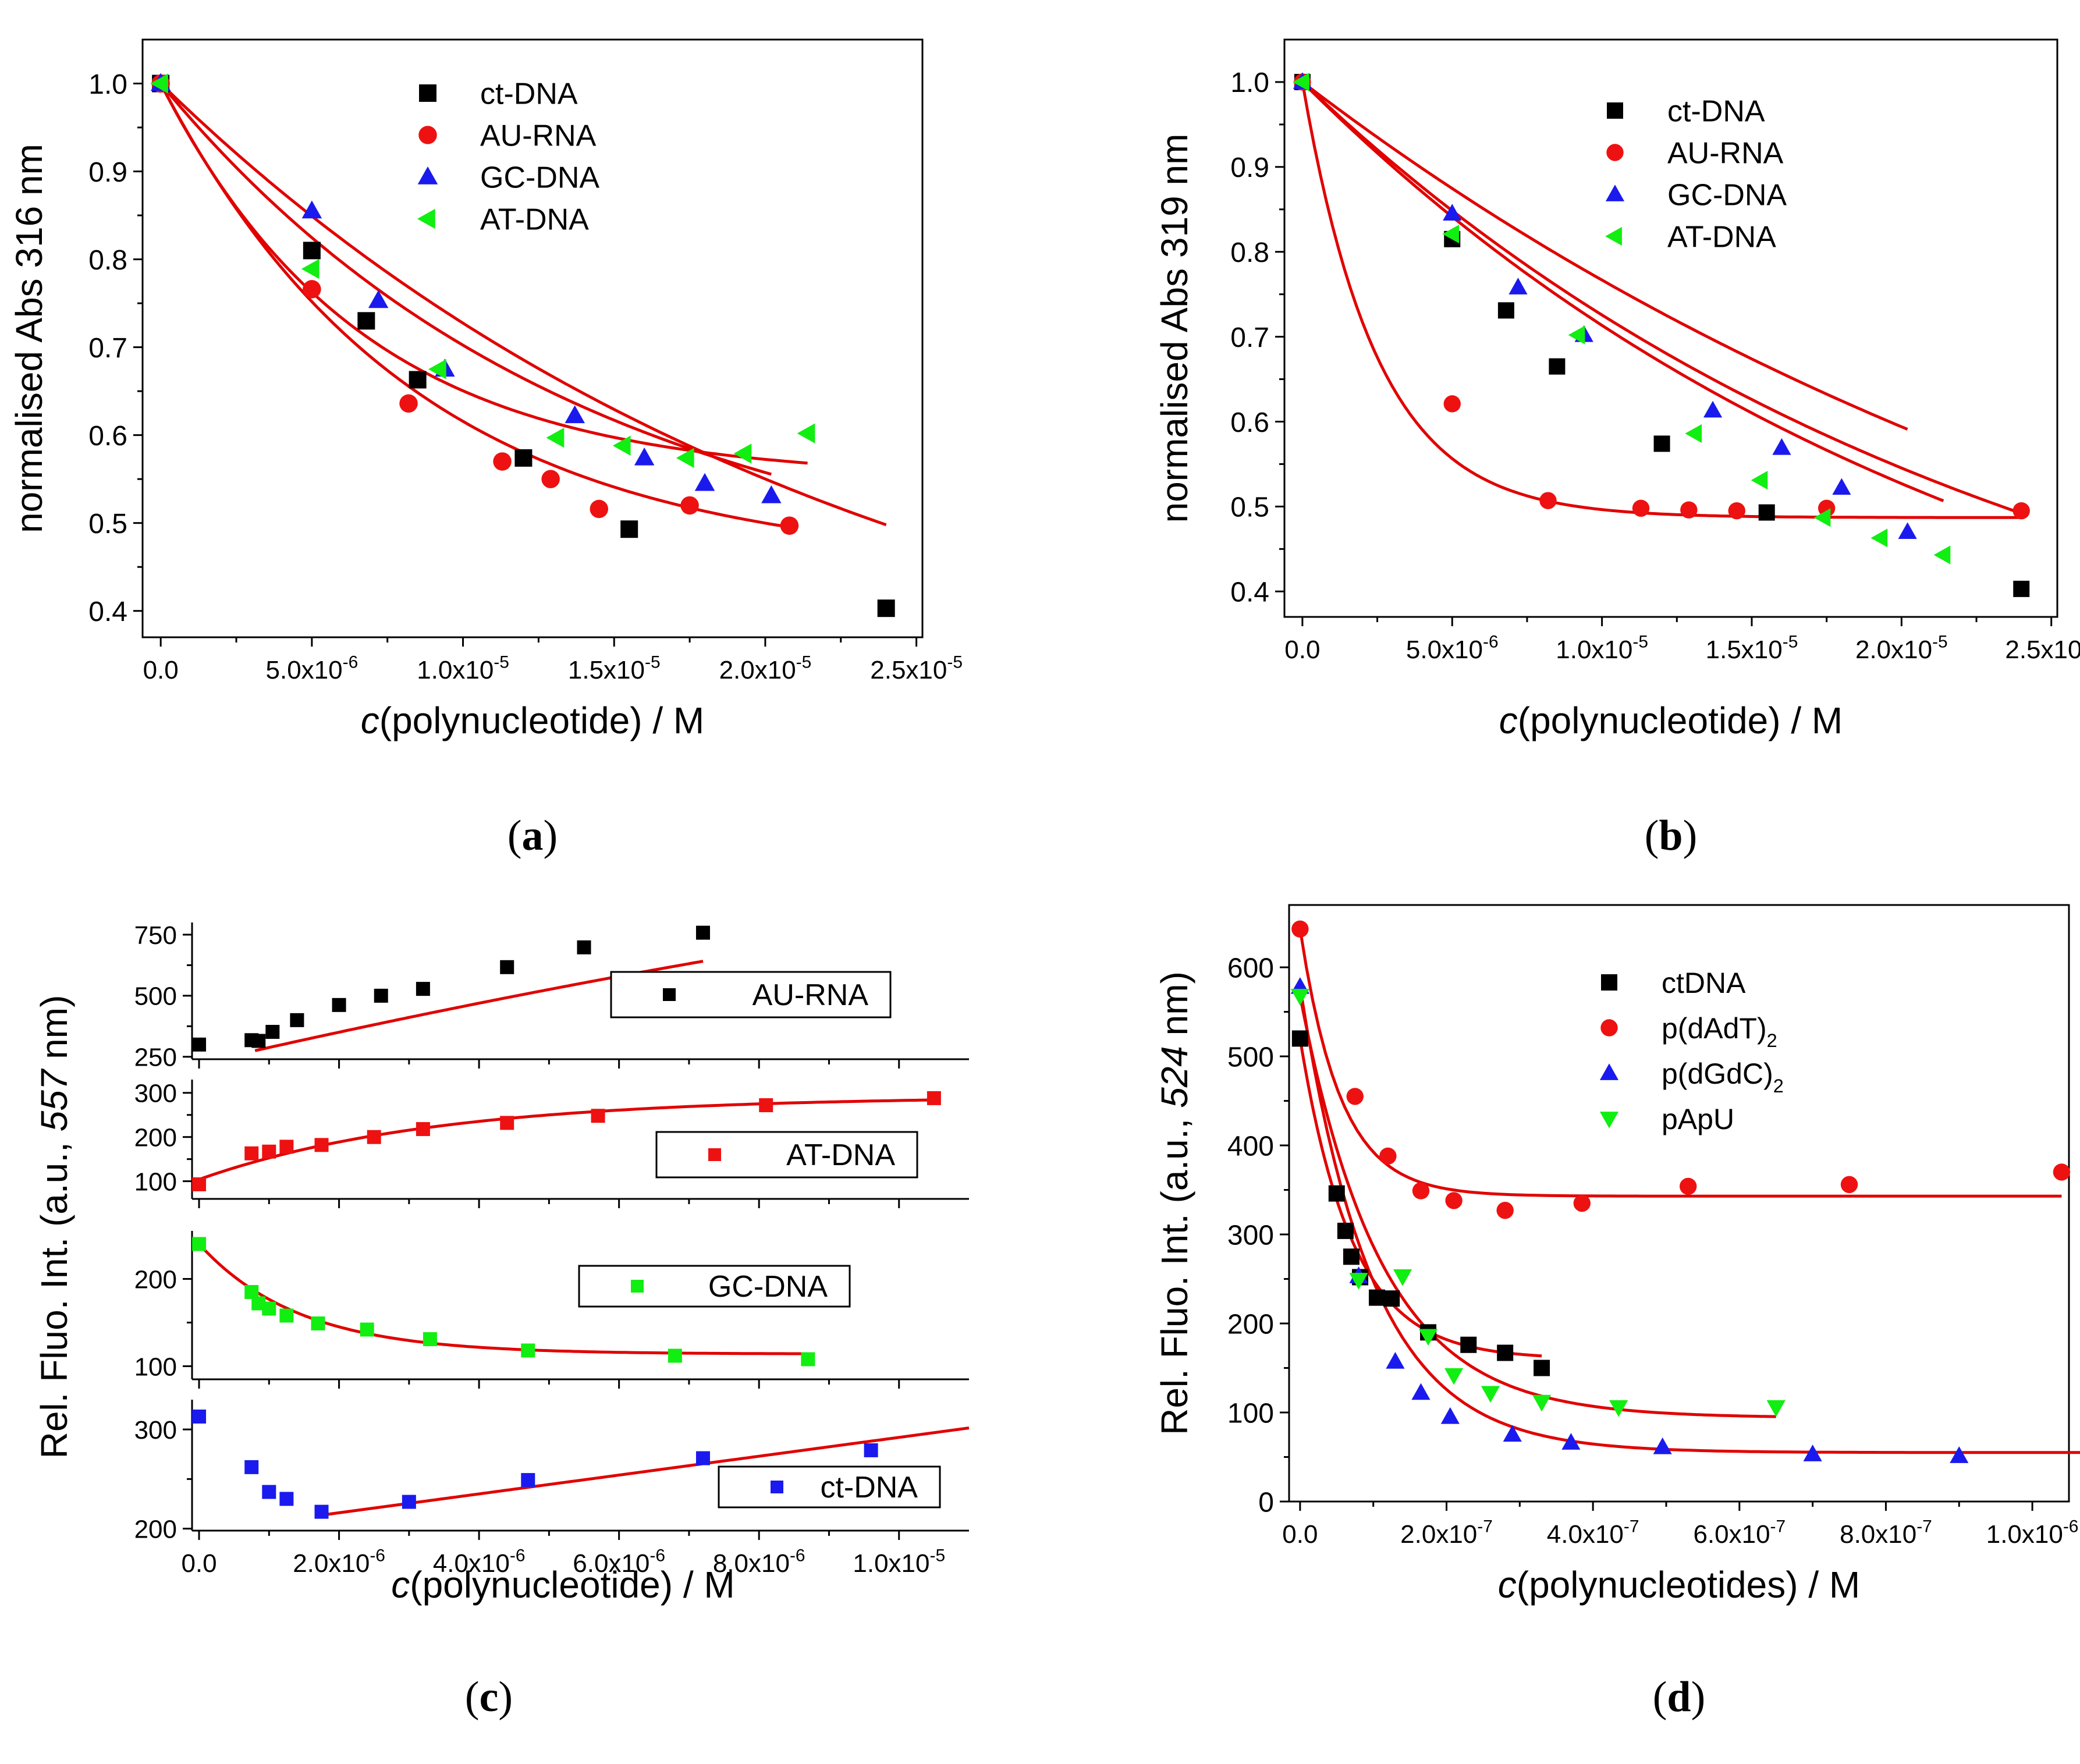 Image resolution: width=2080 pixels, height=1764 pixels. What do you see at coordinates (1302, 650) in the screenshot?
I see `x-tick-mantissa: 0.0` at bounding box center [1302, 650].